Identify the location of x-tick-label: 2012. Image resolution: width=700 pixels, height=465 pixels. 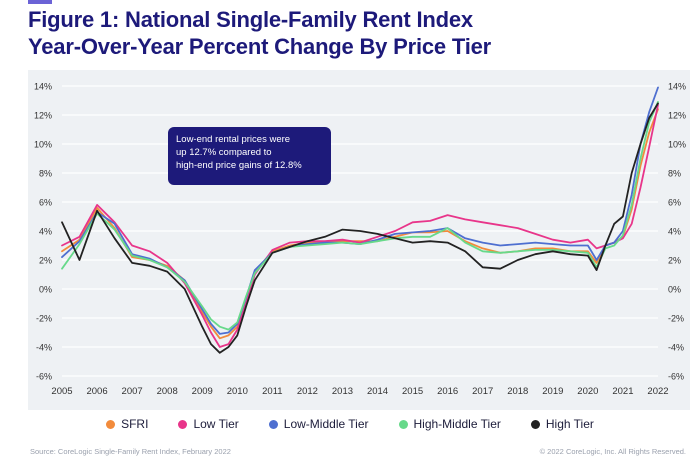
(307, 391).